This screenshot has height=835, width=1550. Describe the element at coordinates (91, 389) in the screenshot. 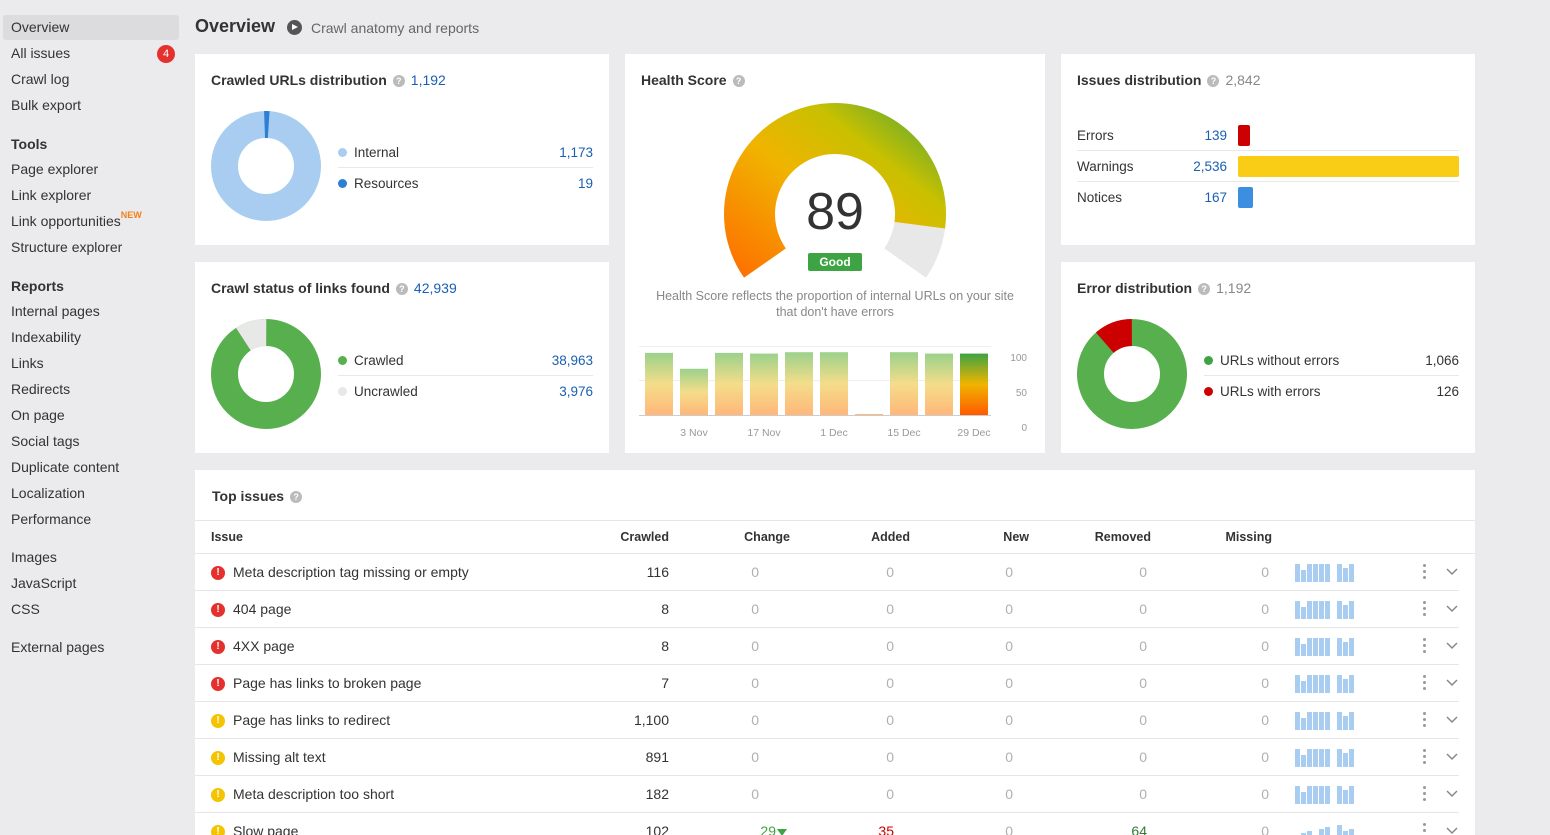

I see `sidebar-item-redirects: Redirects` at that location.